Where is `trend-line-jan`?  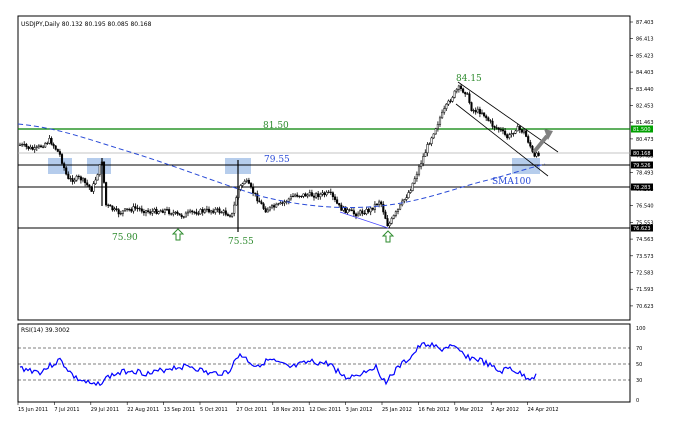 trend-line-jan is located at coordinates (364, 220).